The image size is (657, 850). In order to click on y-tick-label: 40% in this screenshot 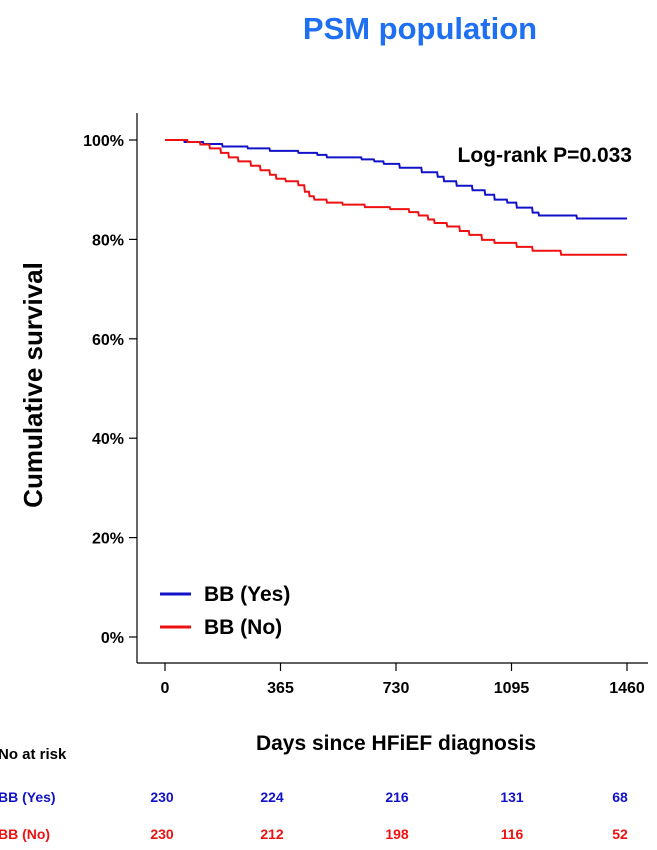, I will do `click(108, 439)`.